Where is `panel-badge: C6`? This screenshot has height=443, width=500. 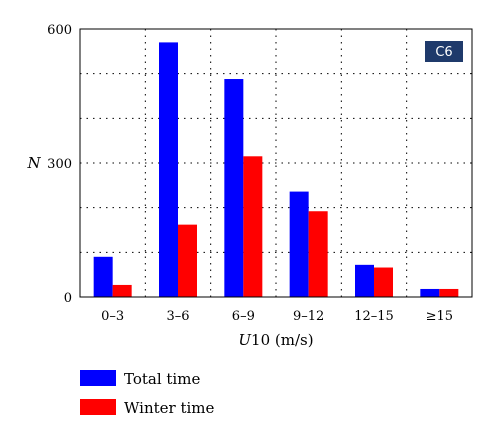 panel-badge: C6 is located at coordinates (444, 51).